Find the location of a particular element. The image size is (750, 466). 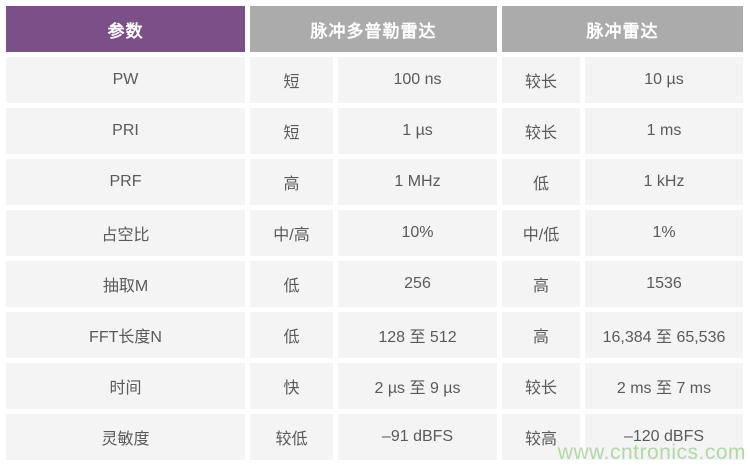

param-cell: FFT长度N is located at coordinates (125, 335).